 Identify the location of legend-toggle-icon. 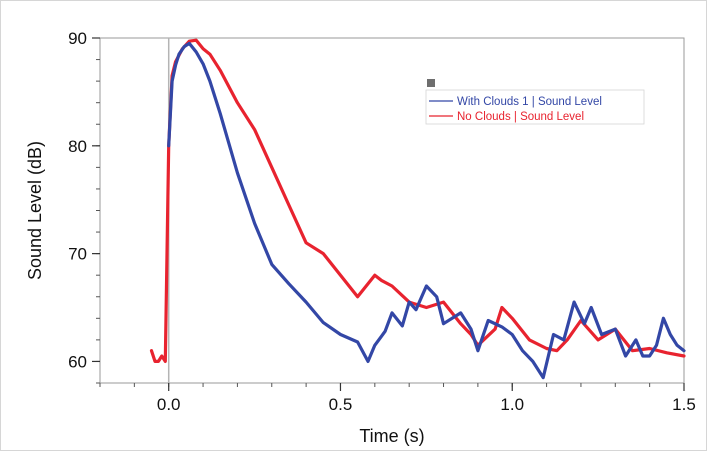
(431, 83).